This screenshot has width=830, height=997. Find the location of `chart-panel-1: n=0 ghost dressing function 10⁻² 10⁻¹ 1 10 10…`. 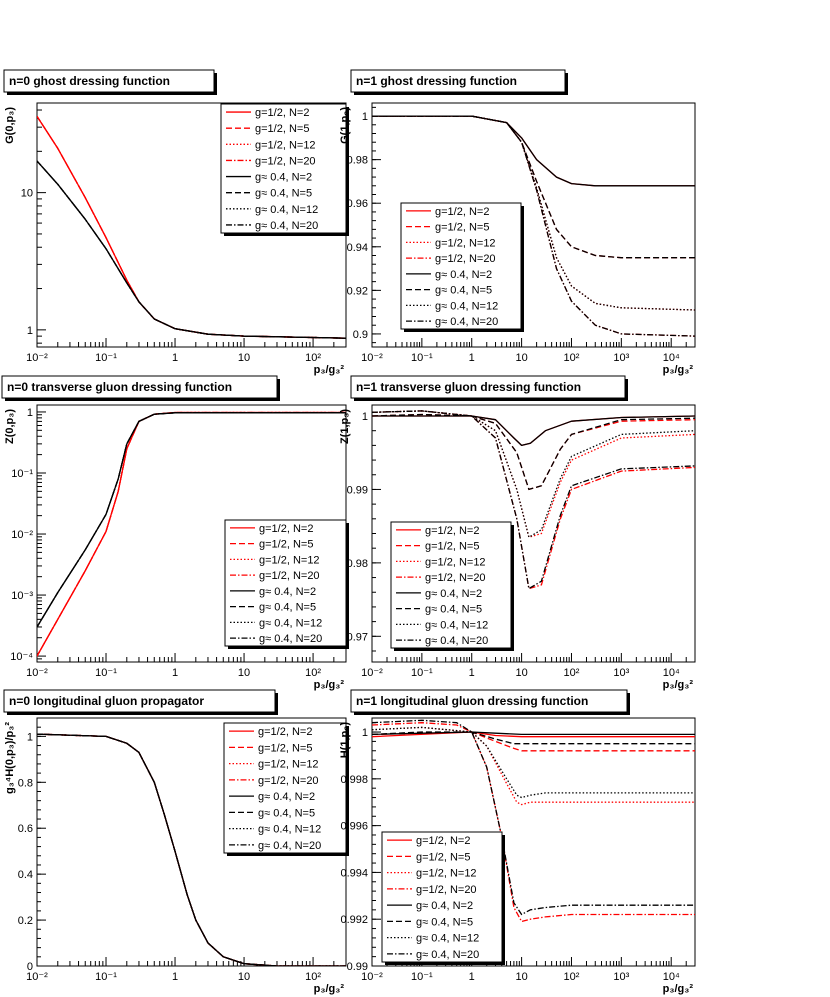

chart-panel-1: n=0 ghost dressing function 10⁻² 10⁻¹ 1 10 10… is located at coordinates (176, 222).